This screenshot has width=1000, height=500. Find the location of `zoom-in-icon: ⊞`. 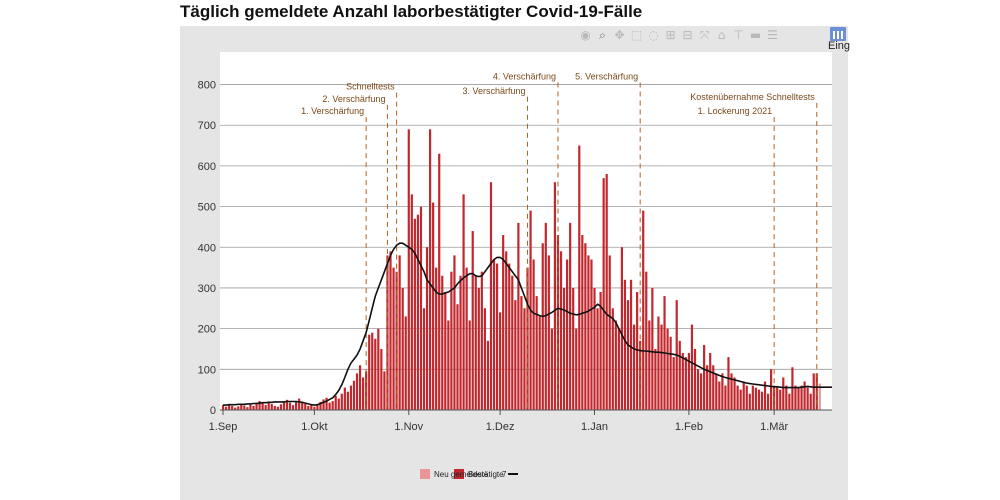

zoom-in-icon: ⊞ is located at coordinates (670, 35).